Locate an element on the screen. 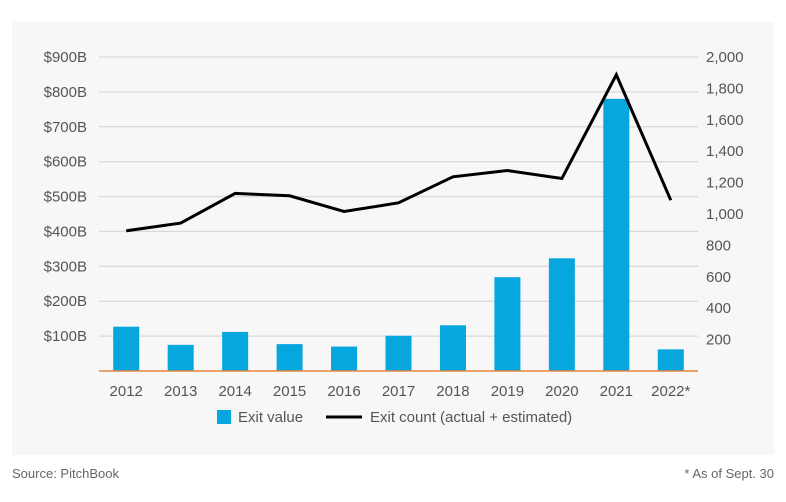 The image size is (786, 502). x-tick-label: 2015 is located at coordinates (289, 391).